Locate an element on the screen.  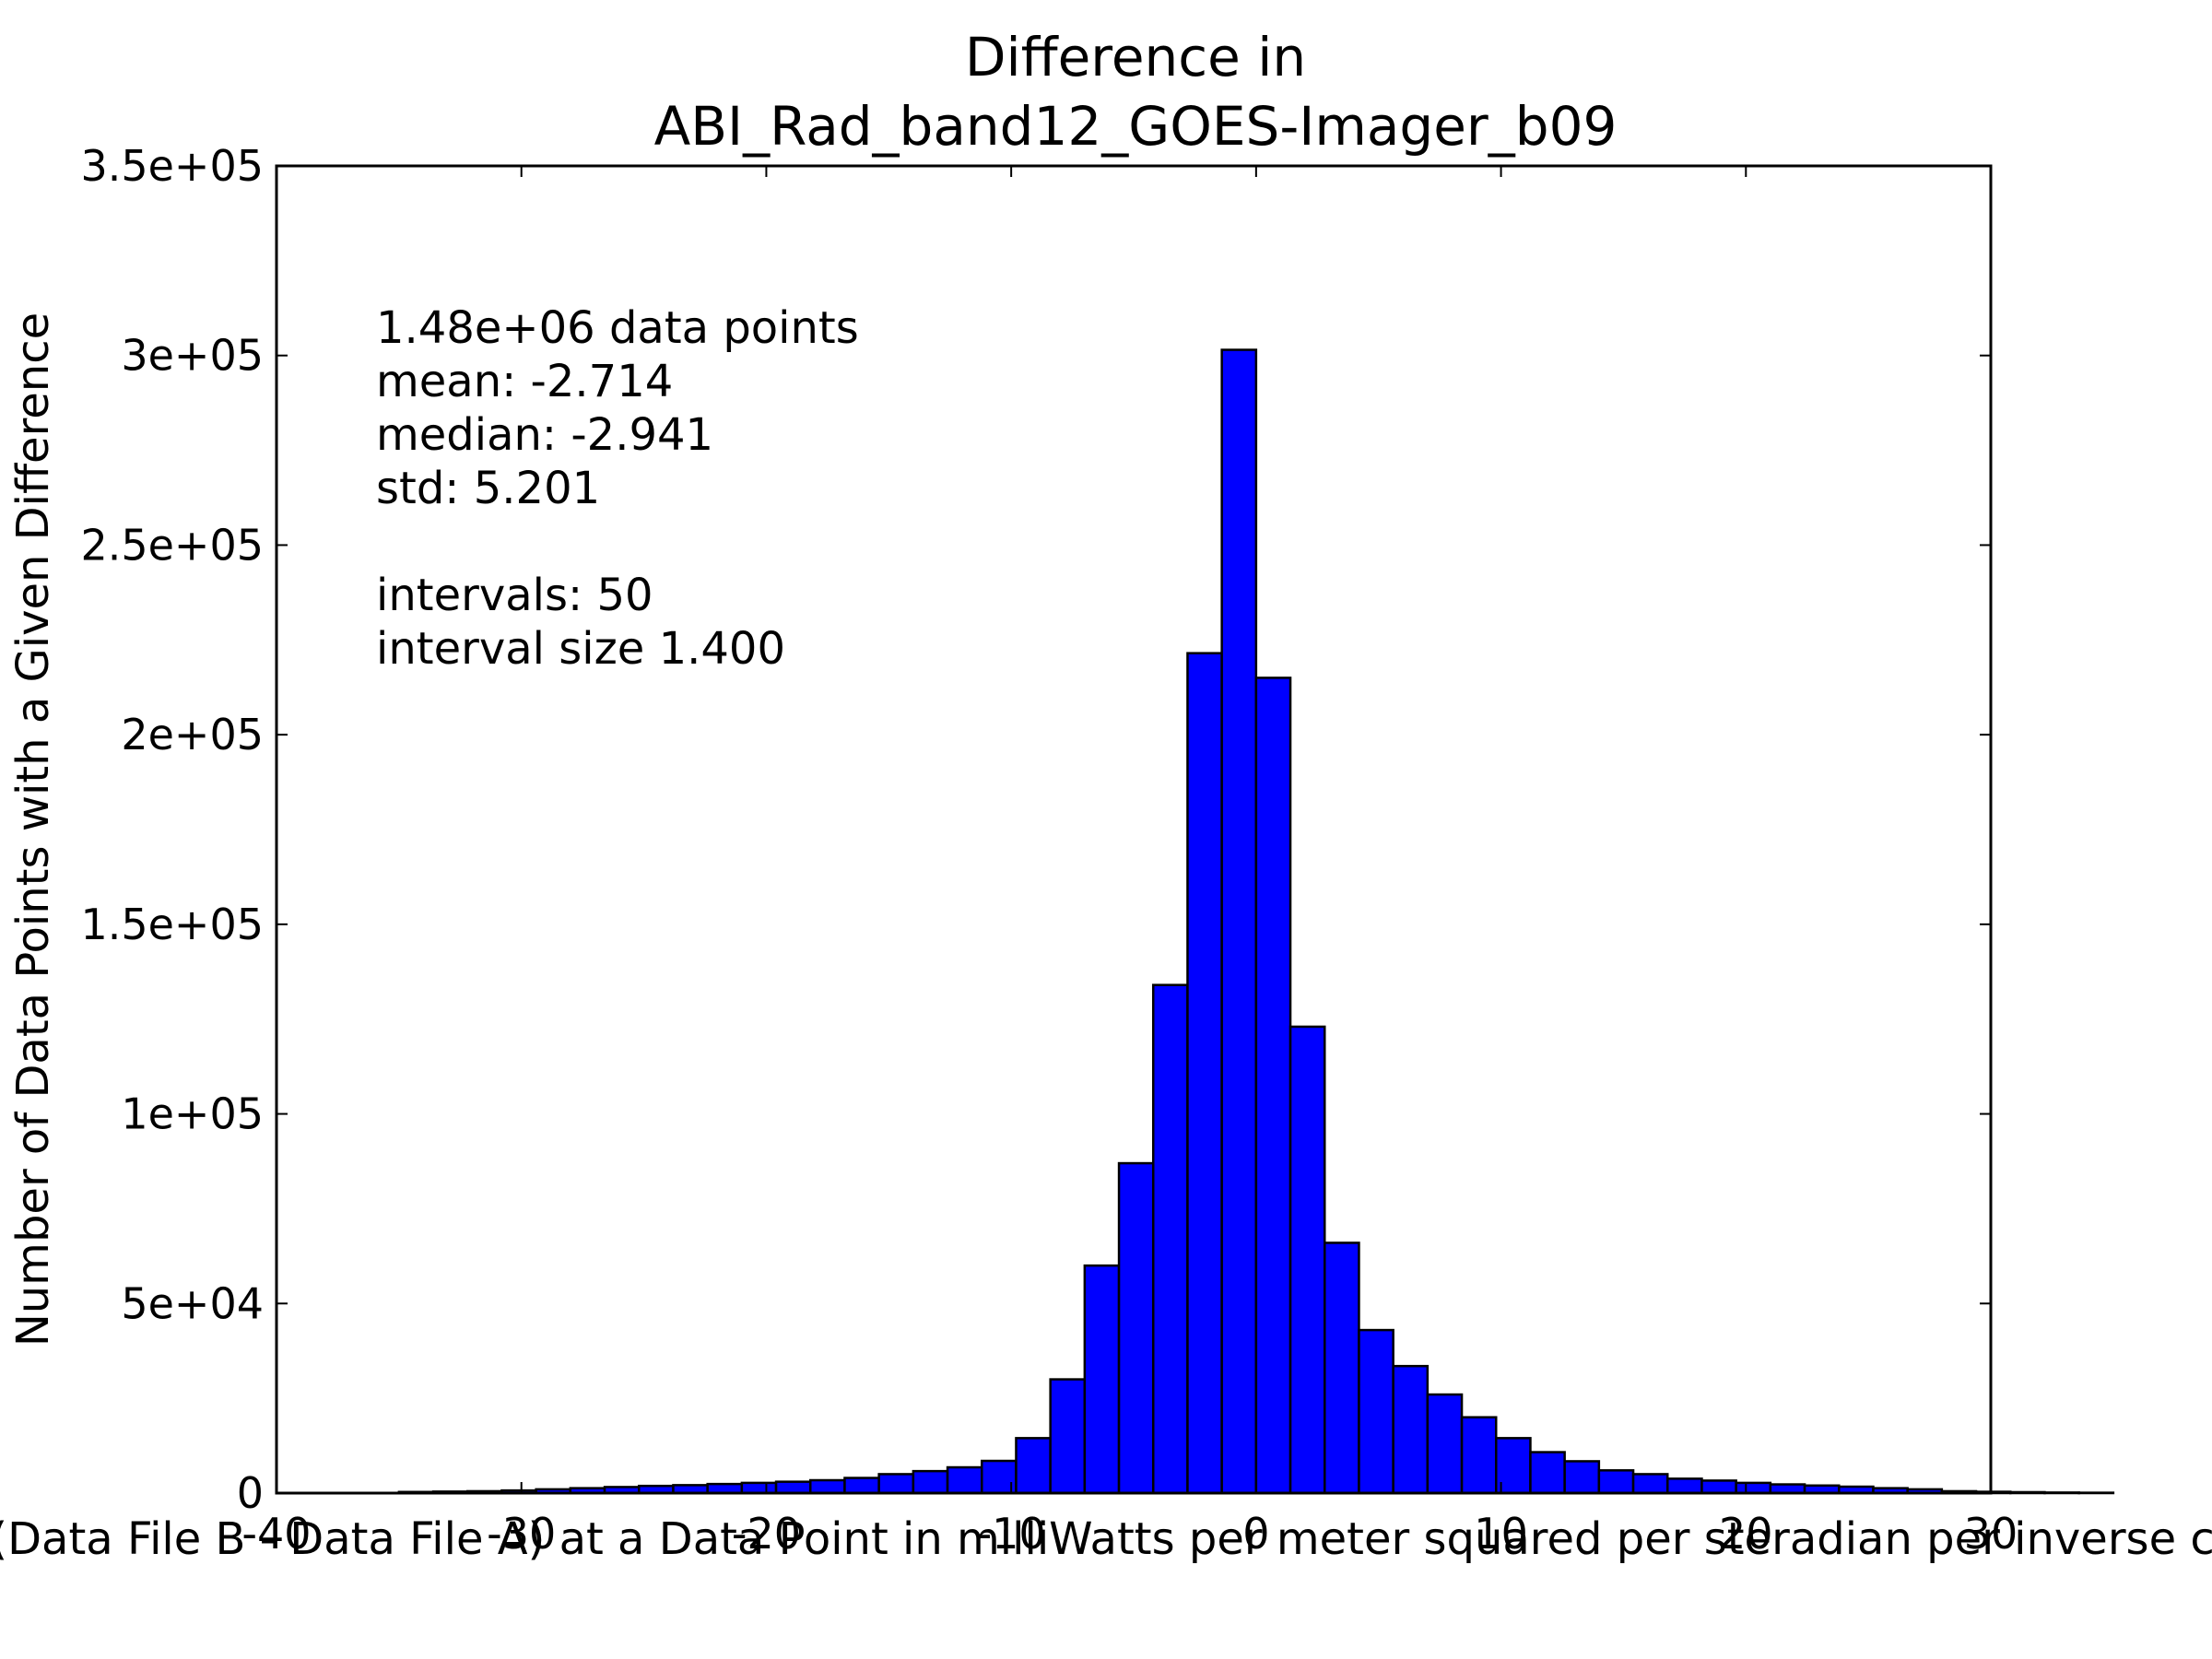
y-tick-label: 1e+05 is located at coordinates (192, 1114).